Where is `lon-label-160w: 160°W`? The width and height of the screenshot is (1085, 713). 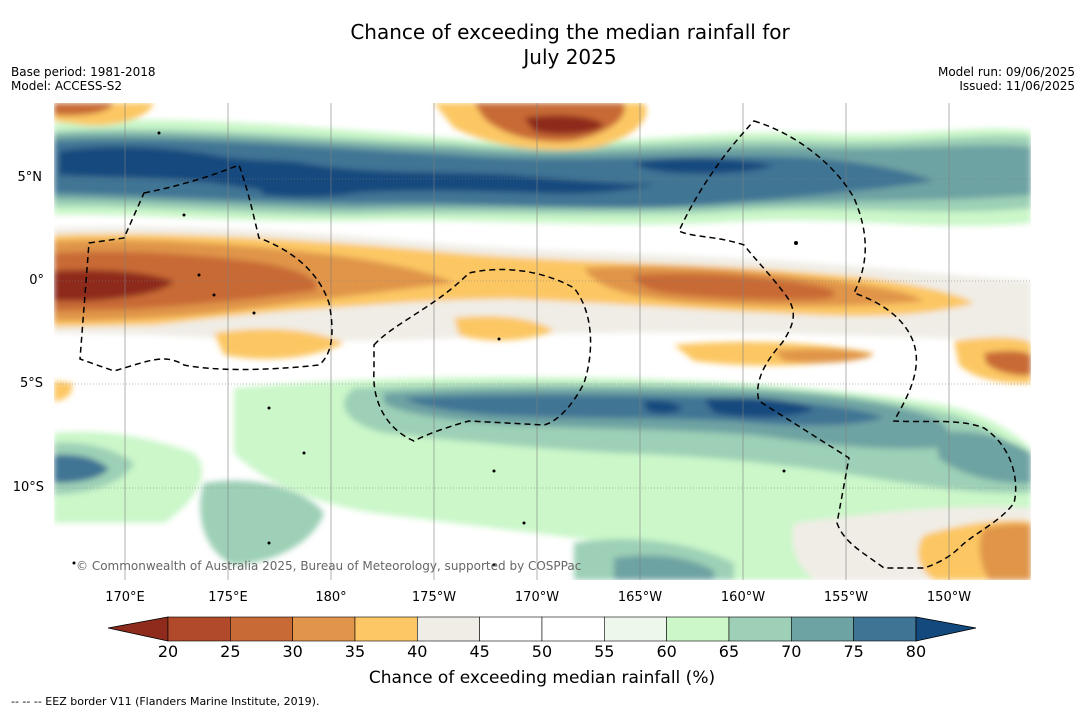 lon-label-160w: 160°W is located at coordinates (743, 597).